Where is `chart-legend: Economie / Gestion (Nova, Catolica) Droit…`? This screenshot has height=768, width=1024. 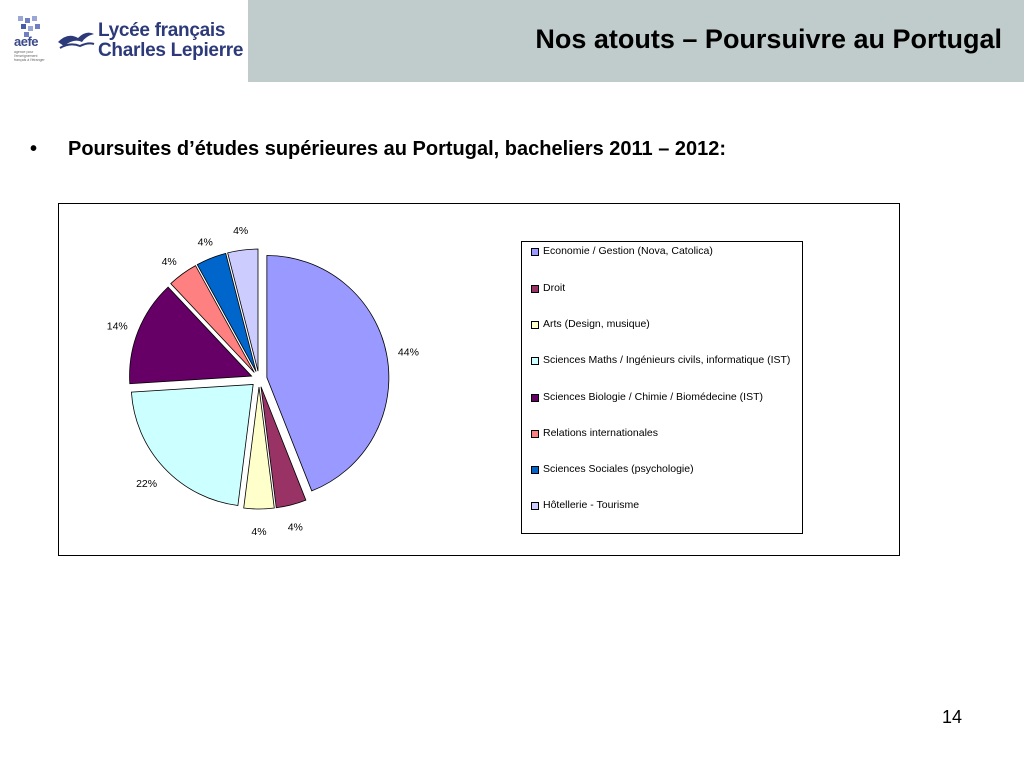 chart-legend: Economie / Gestion (Nova, Catolica) Droit… is located at coordinates (662, 387).